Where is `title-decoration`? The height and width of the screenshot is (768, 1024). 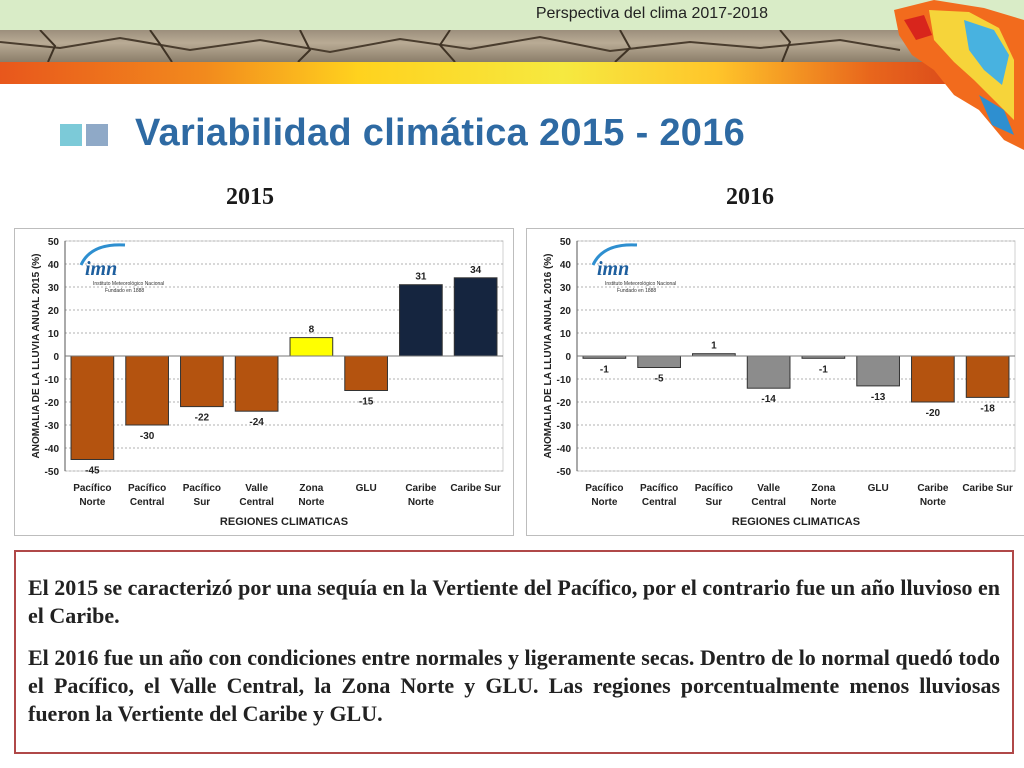
title-decoration is located at coordinates (86, 137).